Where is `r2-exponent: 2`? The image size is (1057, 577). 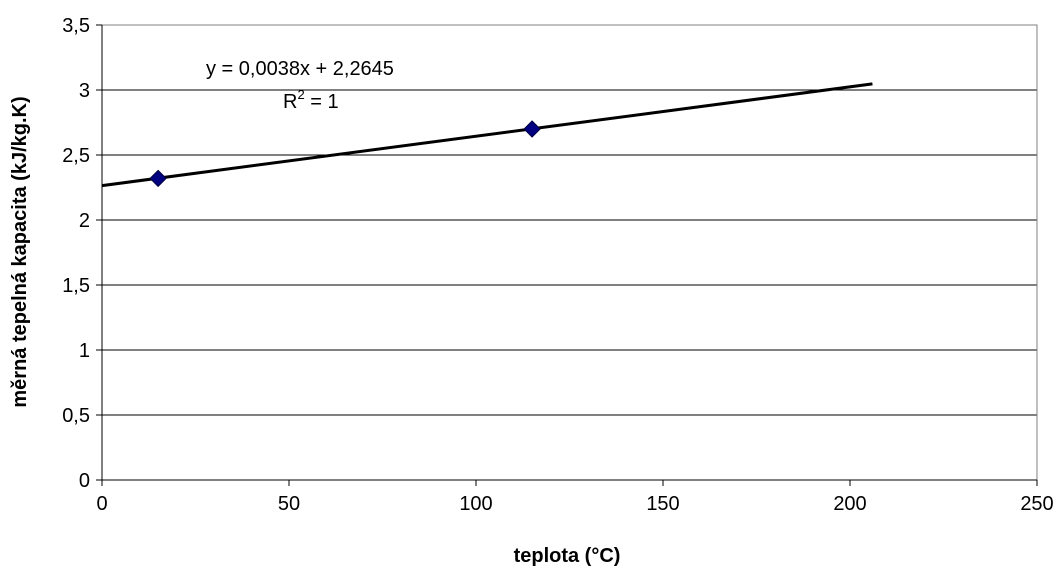 r2-exponent: 2 is located at coordinates (300, 94).